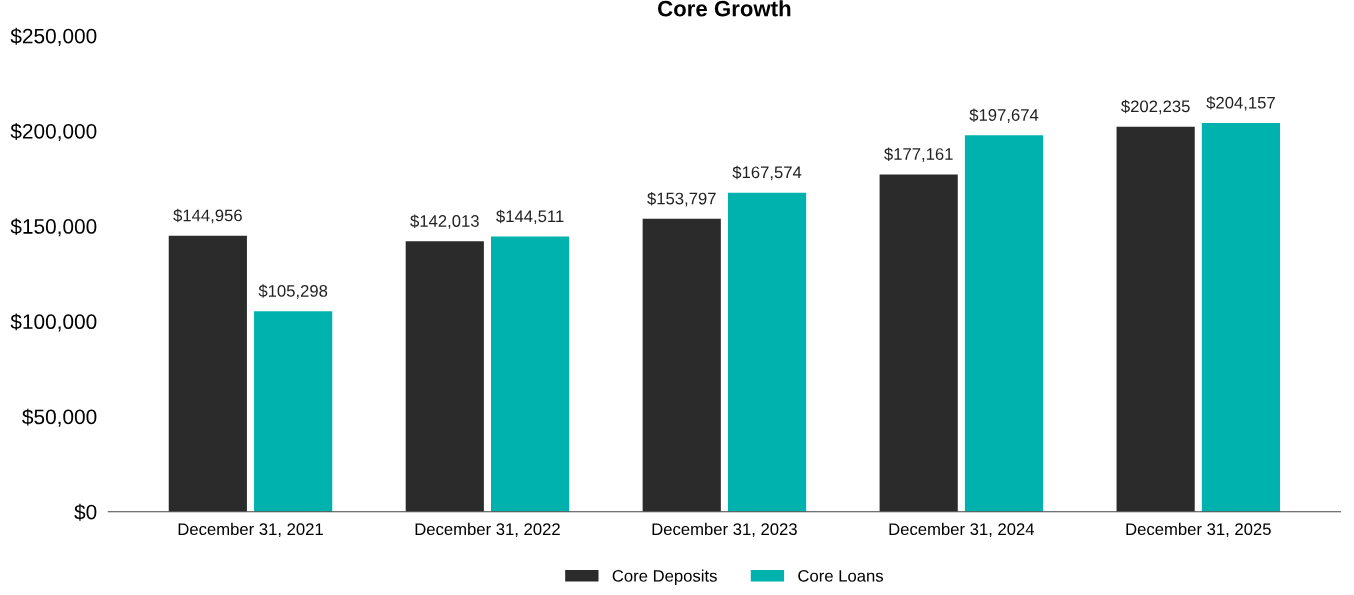 Image resolution: width=1354 pixels, height=595 pixels. Describe the element at coordinates (207, 216) in the screenshot. I see `data-label: $144,956` at that location.